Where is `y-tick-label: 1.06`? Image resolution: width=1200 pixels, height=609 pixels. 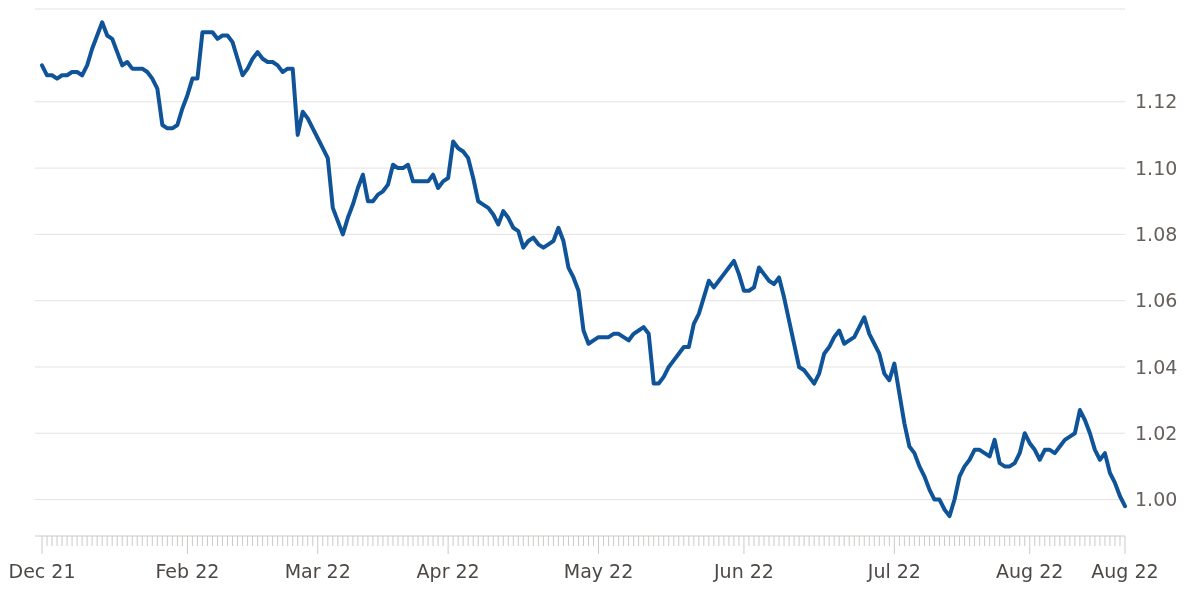
y-tick-label: 1.06 is located at coordinates (1156, 300).